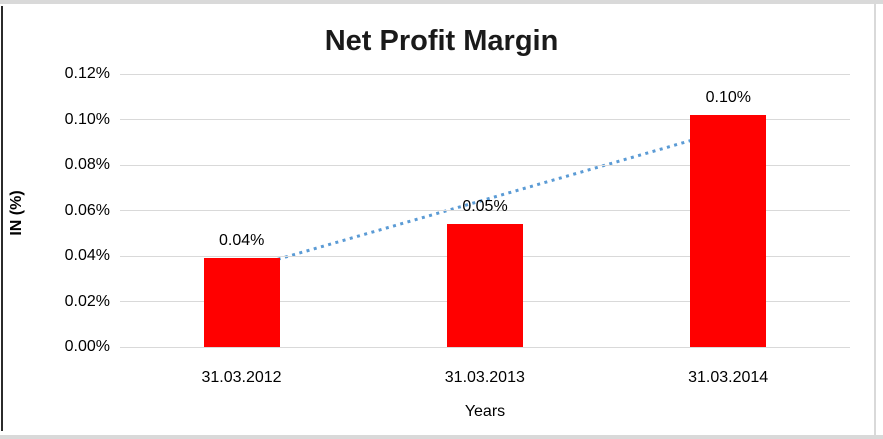 The height and width of the screenshot is (439, 883). Describe the element at coordinates (485, 207) in the screenshot. I see `data-label: 0.05%` at that location.